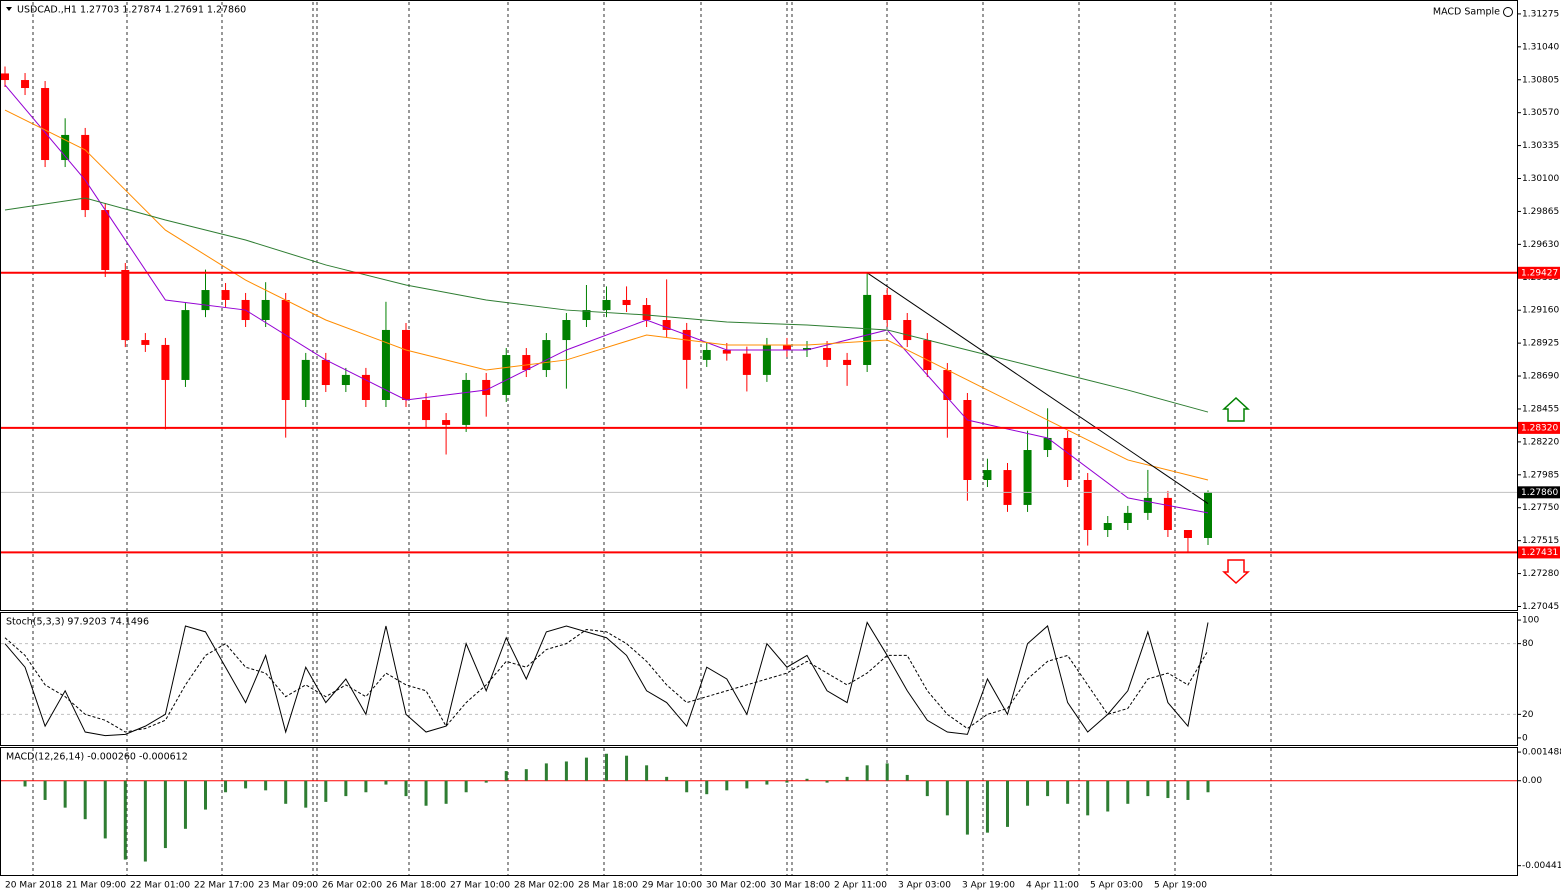 This screenshot has width=1561, height=896. Describe the element at coordinates (672, 886) in the screenshot. I see `time-label: 29 Mar 10:00` at that location.